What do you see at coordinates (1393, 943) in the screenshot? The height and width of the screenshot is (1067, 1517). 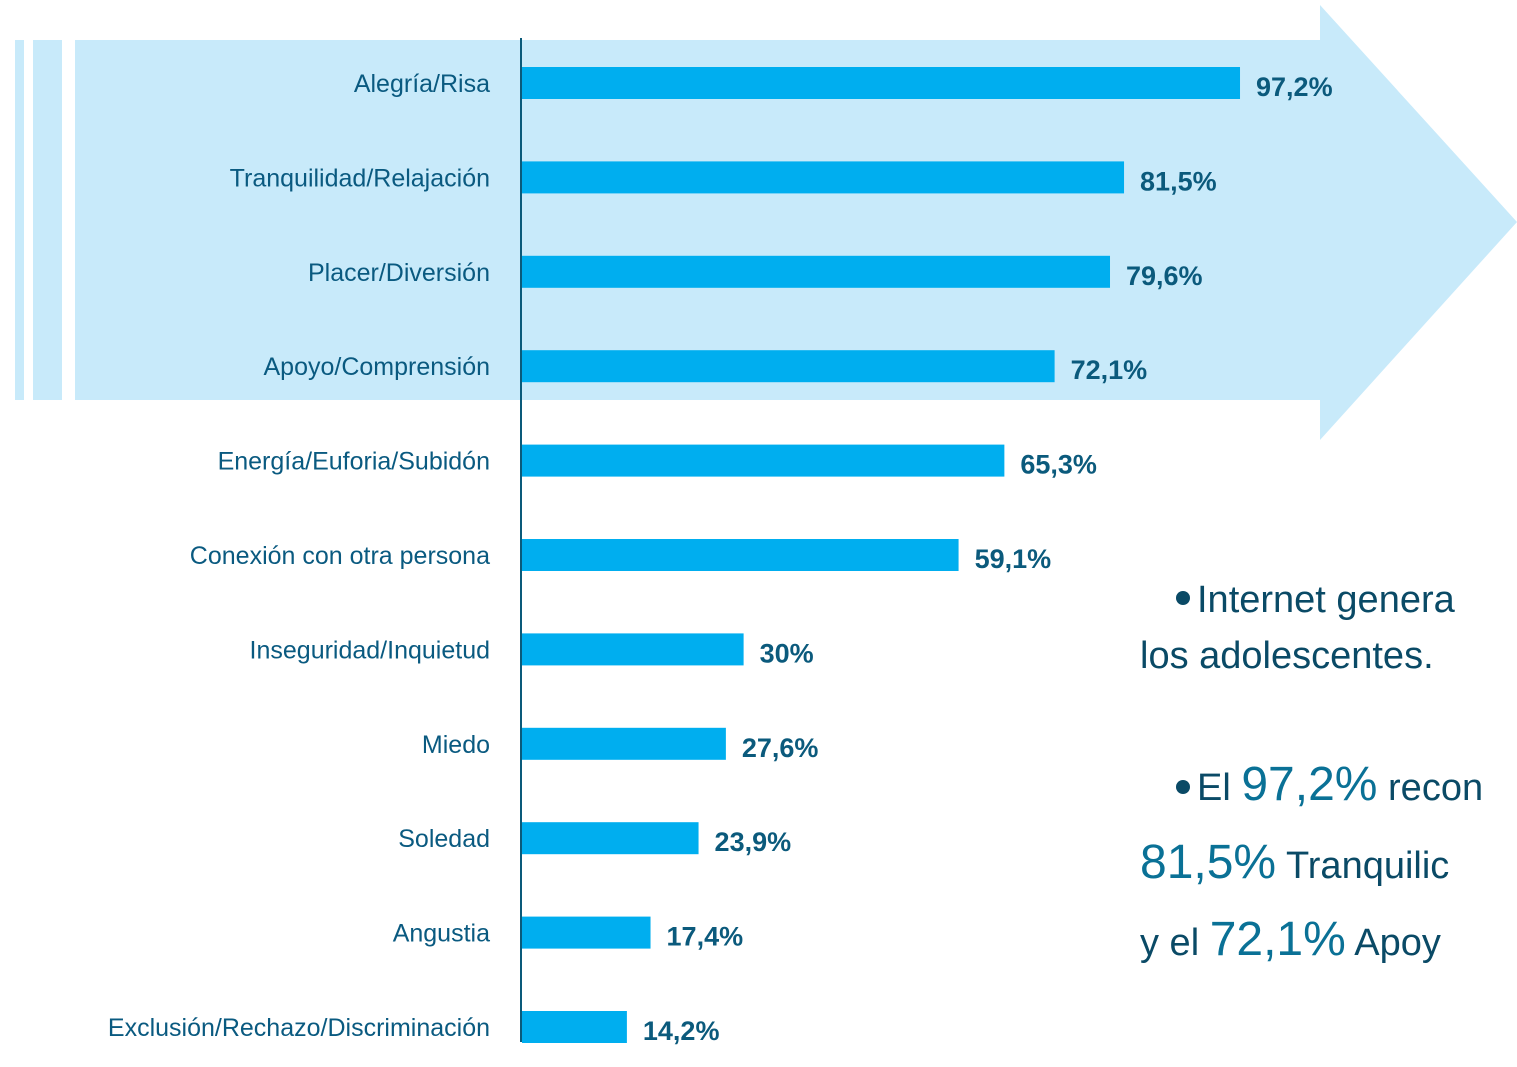 I see `annotation-text: Apoy` at bounding box center [1393, 943].